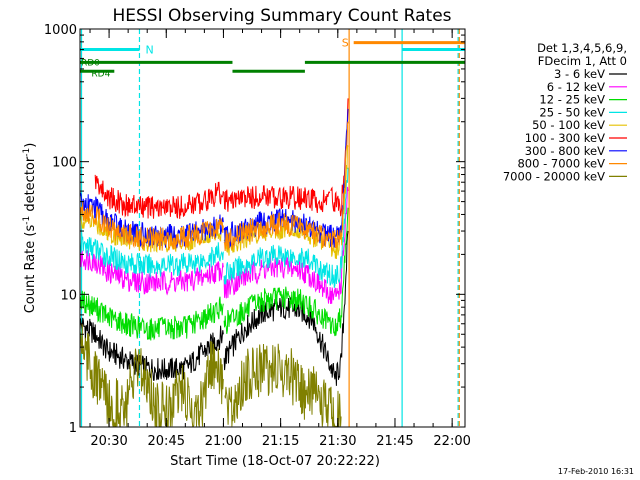  Describe the element at coordinates (108, 441) in the screenshot. I see `x-tick-label: 20:30` at that location.